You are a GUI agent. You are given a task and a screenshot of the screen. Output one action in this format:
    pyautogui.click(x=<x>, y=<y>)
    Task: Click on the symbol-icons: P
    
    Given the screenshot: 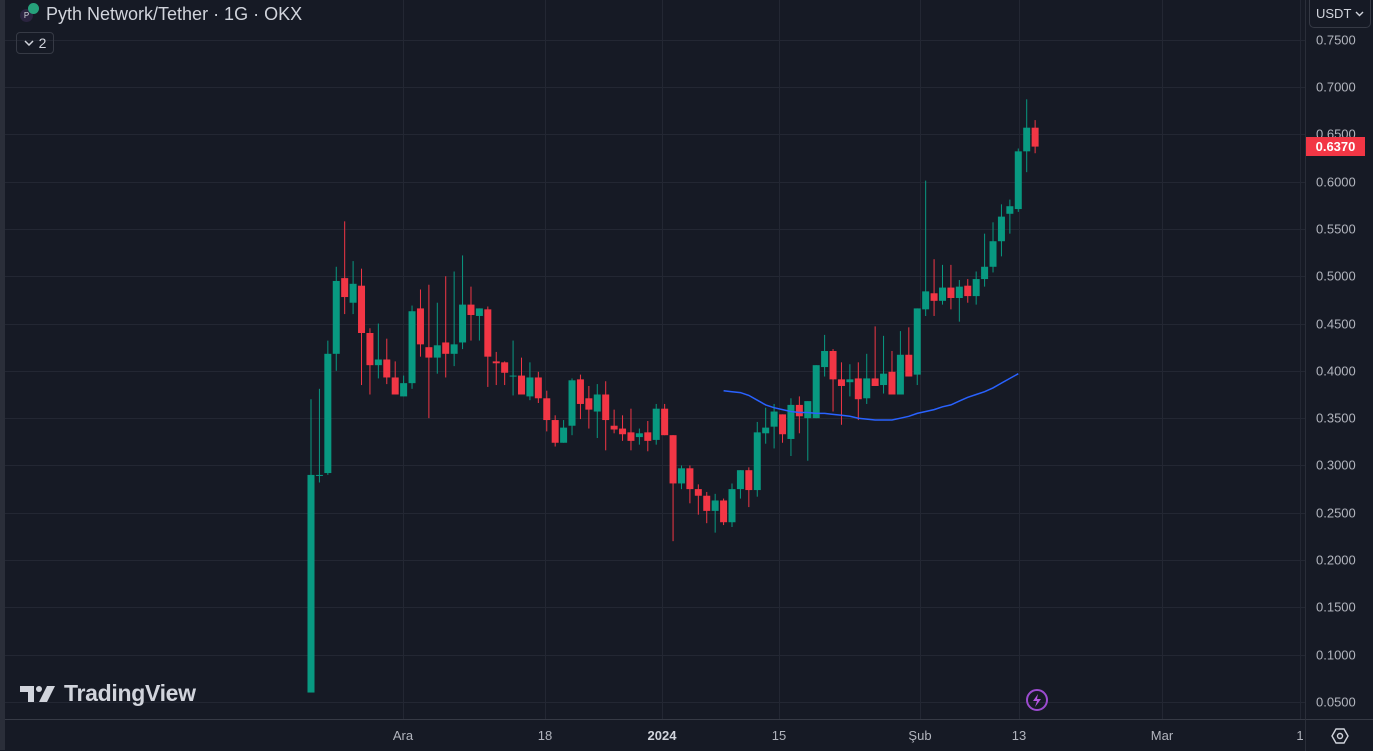 What is the action you would take?
    pyautogui.click(x=31, y=14)
    